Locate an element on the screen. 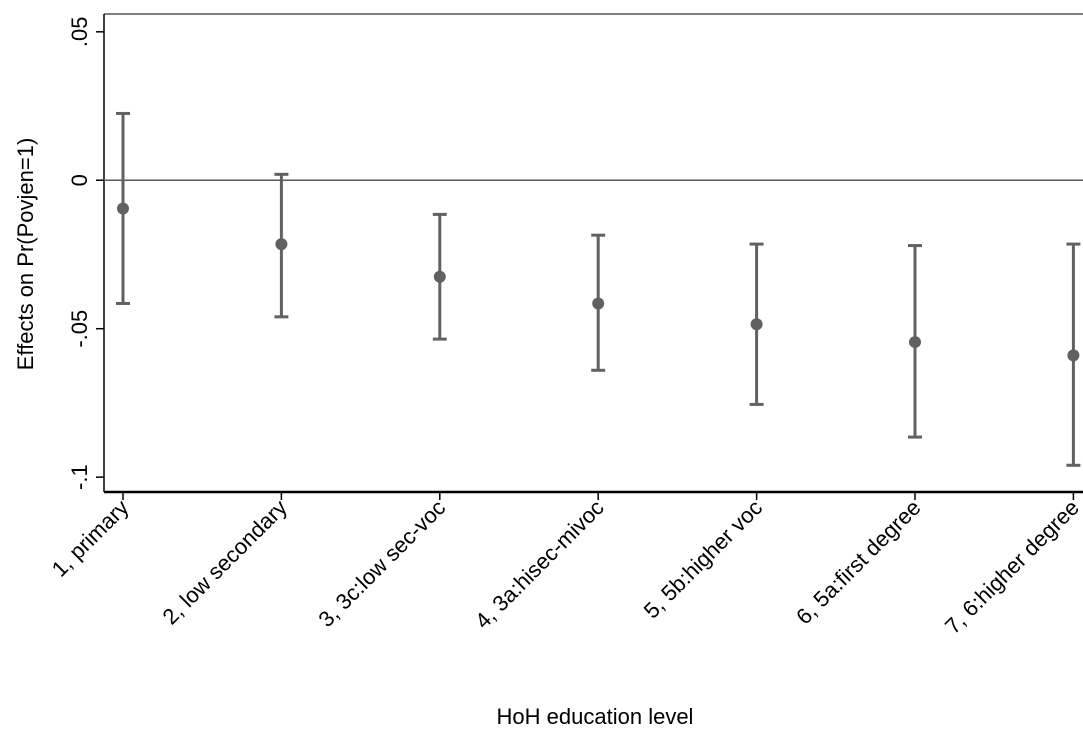 The height and width of the screenshot is (729, 1083). y-axis: .05 0 -.05 -.1 is located at coordinates (85, 253).